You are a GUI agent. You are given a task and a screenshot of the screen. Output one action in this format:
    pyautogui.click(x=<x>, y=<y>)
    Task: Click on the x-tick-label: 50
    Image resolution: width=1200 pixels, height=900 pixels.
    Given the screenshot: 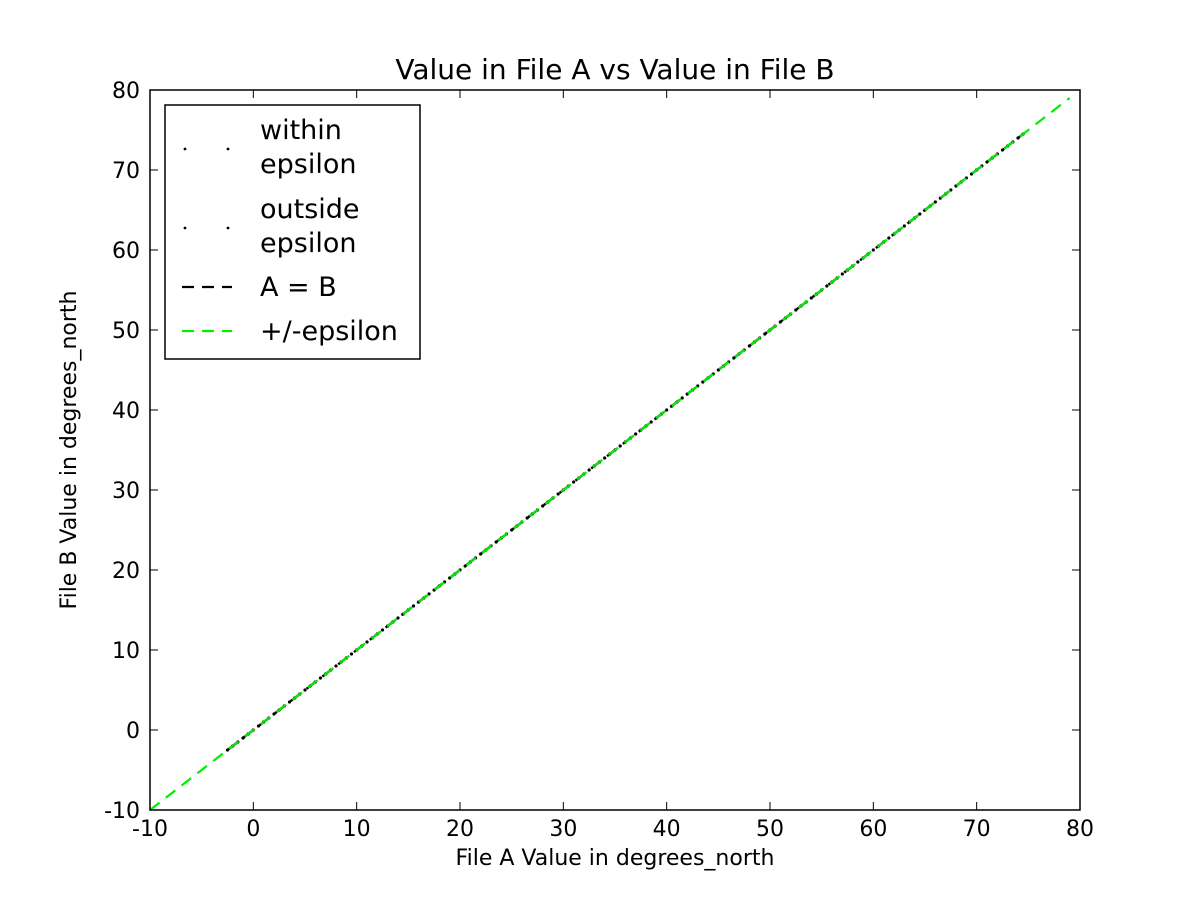 What is the action you would take?
    pyautogui.click(x=770, y=829)
    